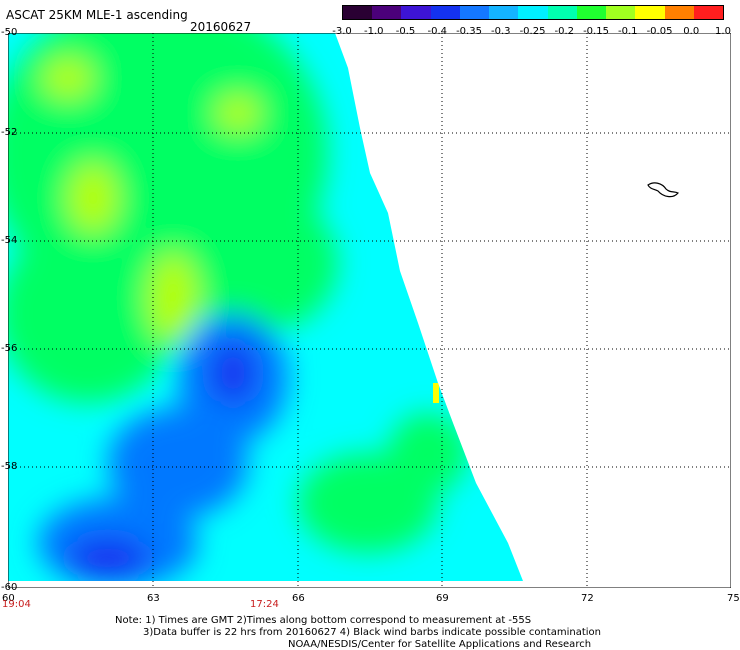 This screenshot has width=740, height=650. What do you see at coordinates (627, 31) in the screenshot?
I see `colorbar-label: -0.1` at bounding box center [627, 31].